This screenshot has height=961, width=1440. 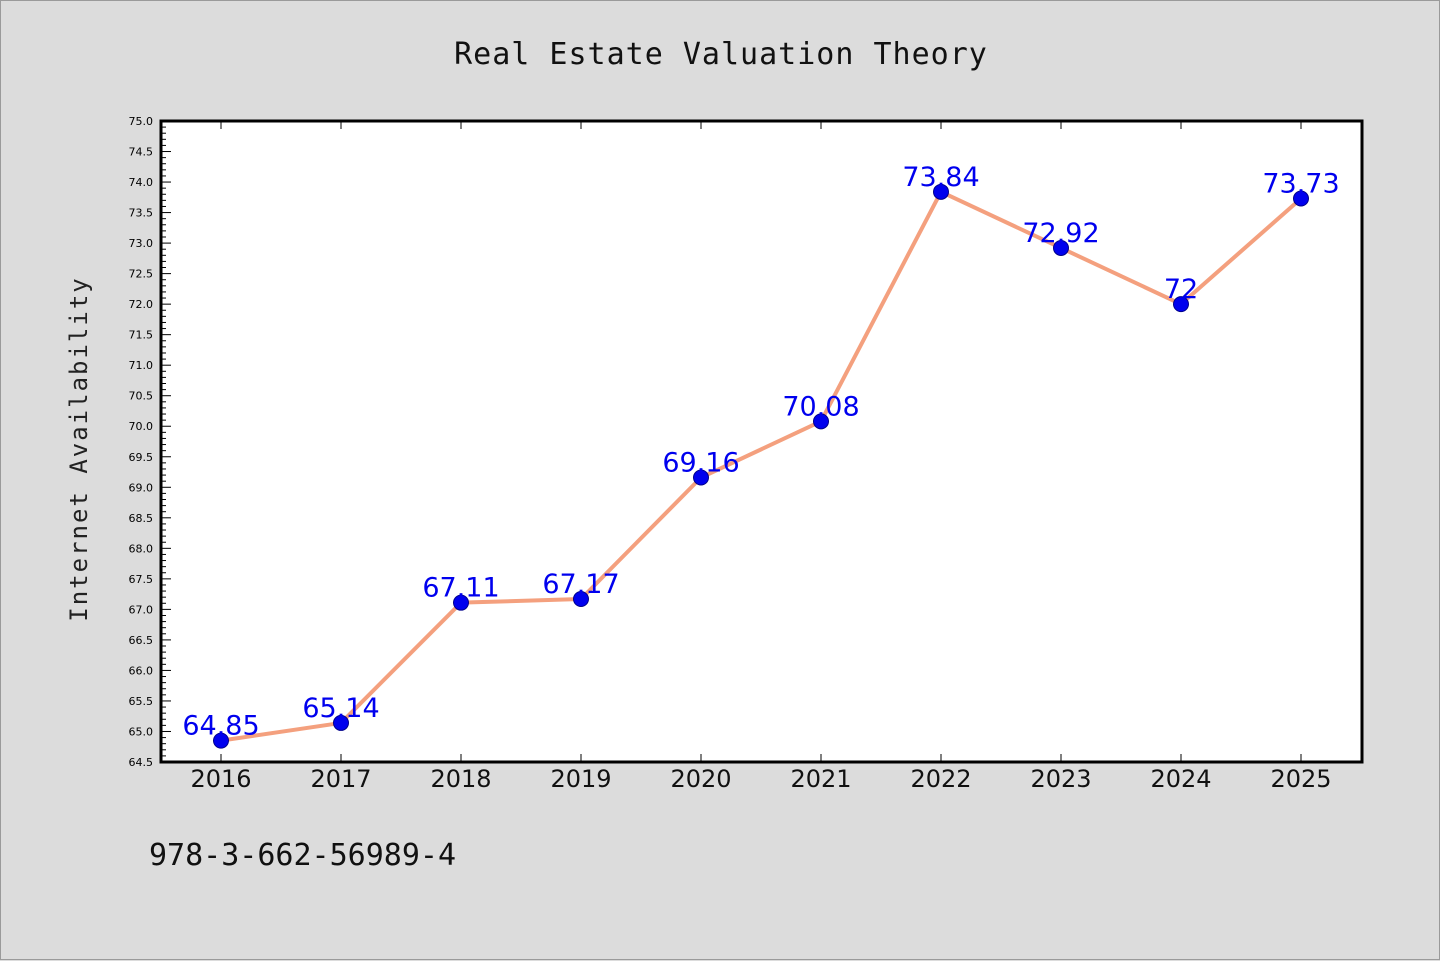 I want to click on chart-title: Real Estate Valuation Theory, so click(x=721, y=54).